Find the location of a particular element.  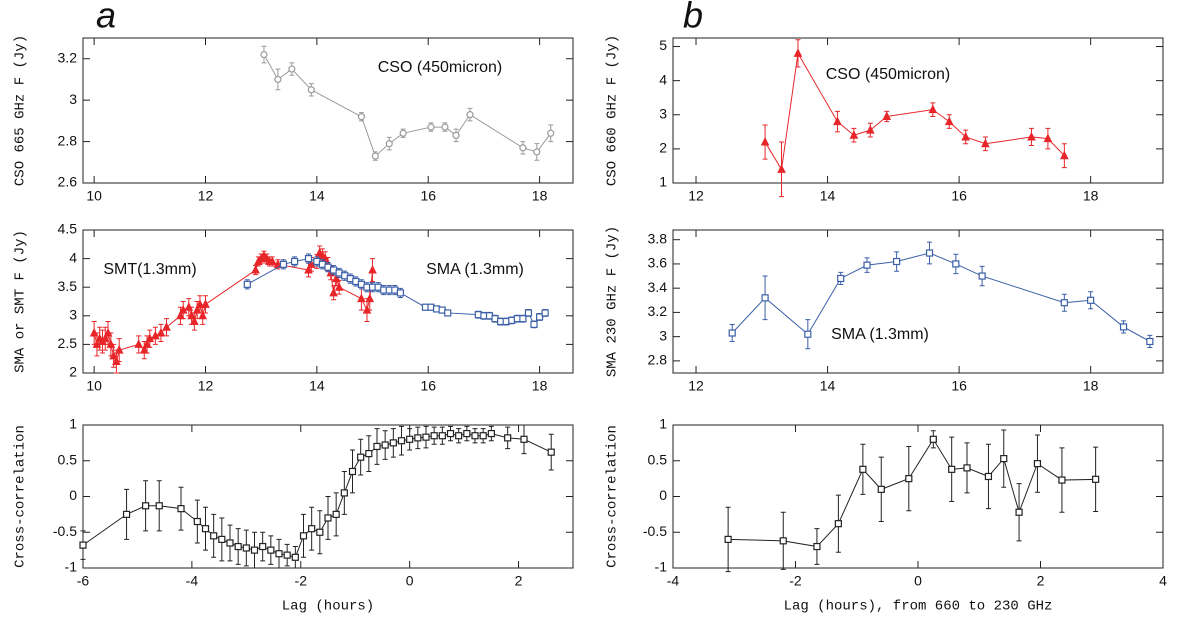

y-tick-label: 4.5 is located at coordinates (68, 229).